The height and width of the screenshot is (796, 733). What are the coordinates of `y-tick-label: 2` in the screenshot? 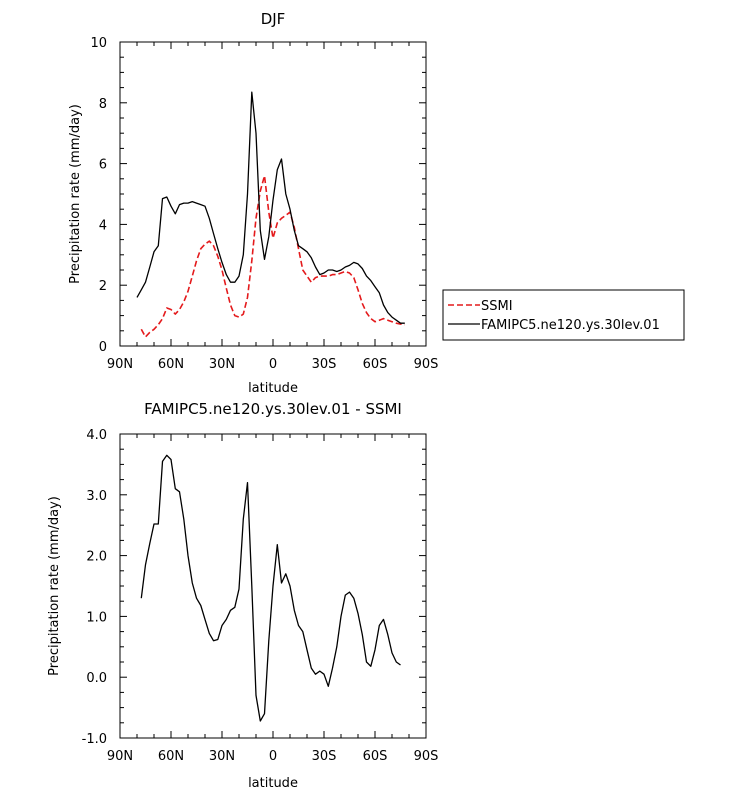 It's located at (103, 286).